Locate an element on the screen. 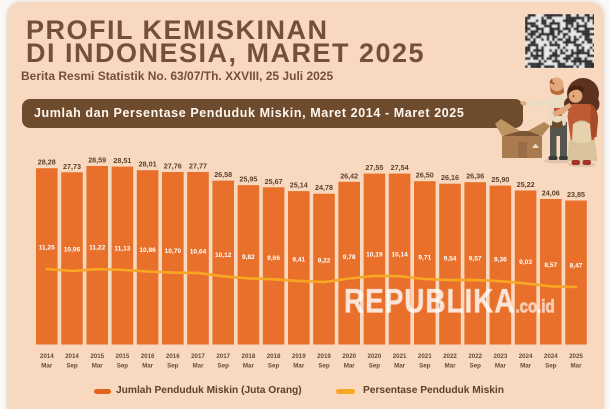 Image resolution: width=610 pixels, height=409 pixels. svg-text: 10,12 is located at coordinates (223, 255).